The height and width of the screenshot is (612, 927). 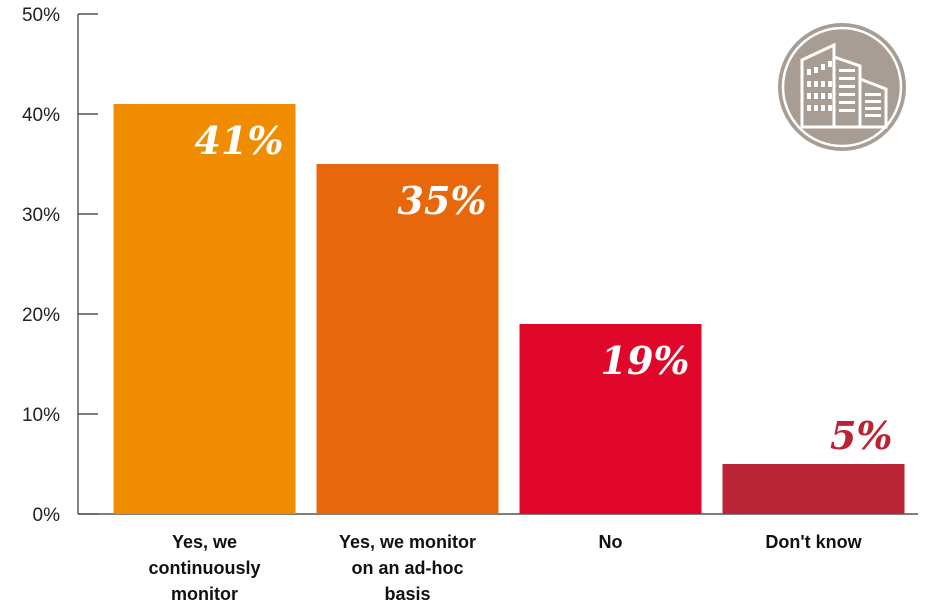 What do you see at coordinates (41, 115) in the screenshot?
I see `y-tick-label: 40%` at bounding box center [41, 115].